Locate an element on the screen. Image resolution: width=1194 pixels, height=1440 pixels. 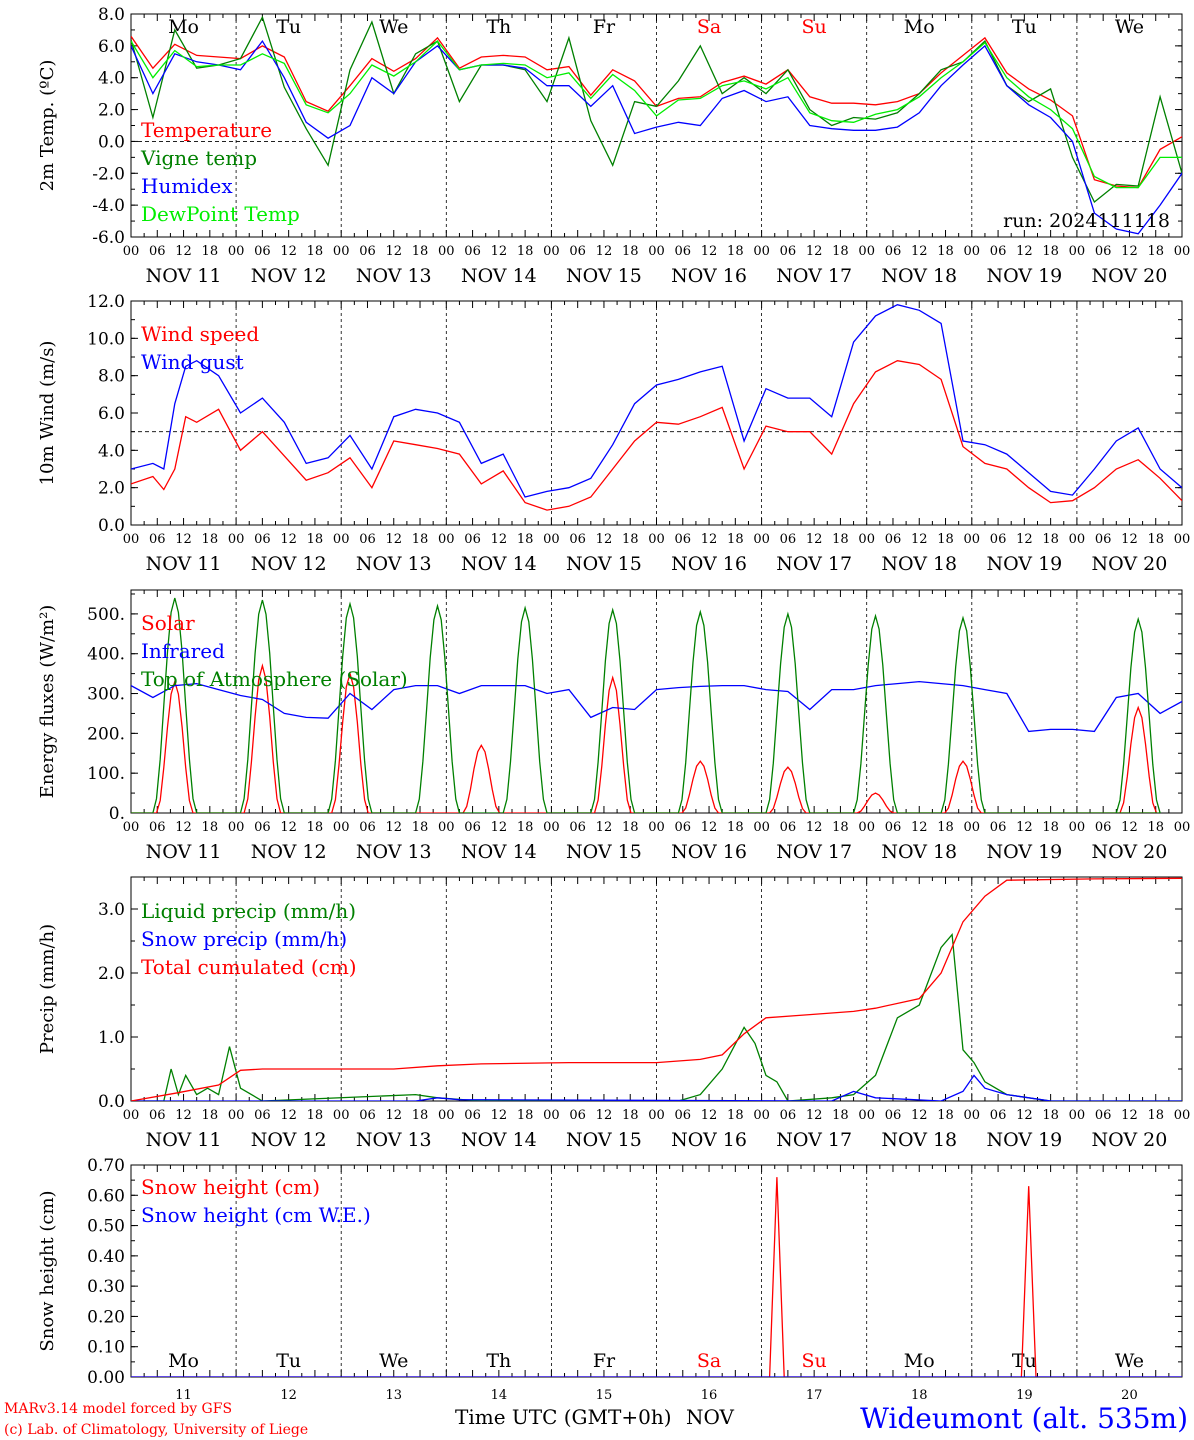
weekday-label: Sa is located at coordinates (709, 27).